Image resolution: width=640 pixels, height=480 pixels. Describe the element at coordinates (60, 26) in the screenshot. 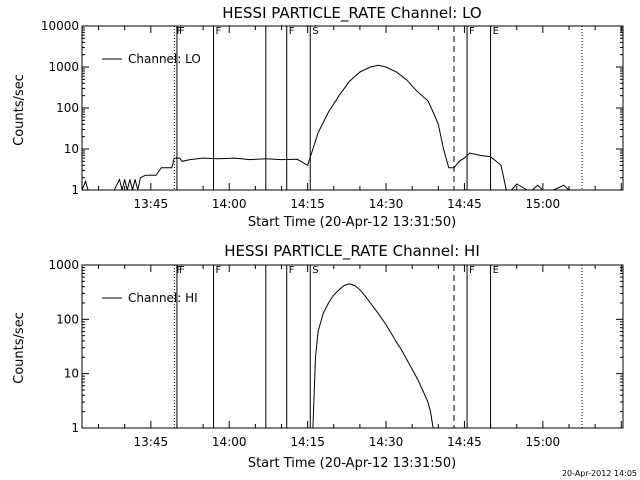

I see `y-tick-label: 10000` at that location.